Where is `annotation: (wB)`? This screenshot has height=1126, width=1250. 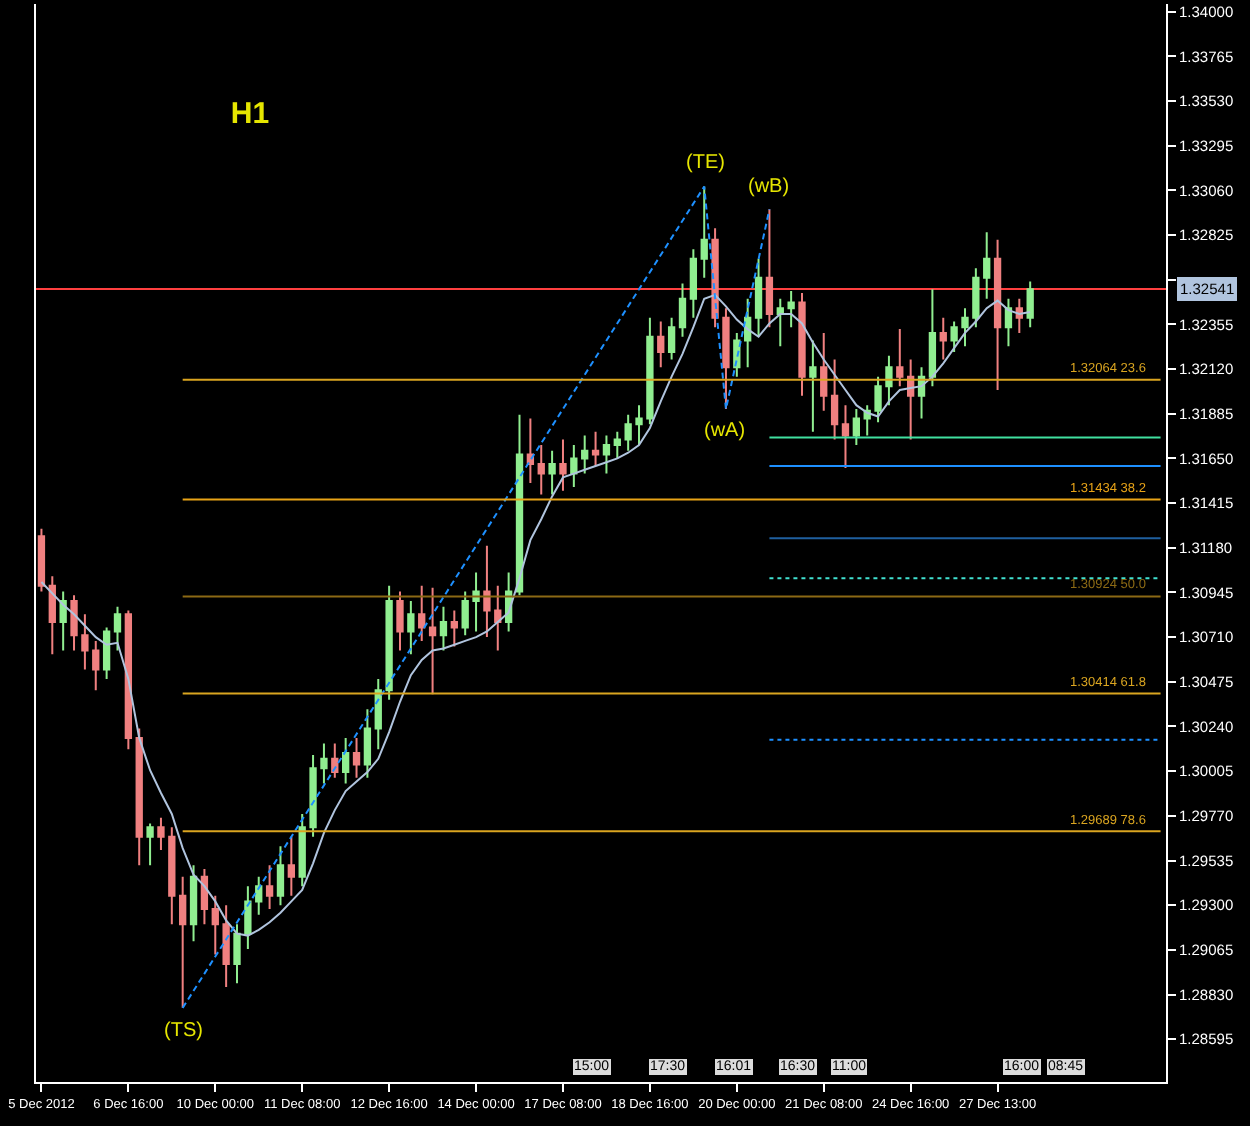 annotation: (wB) is located at coordinates (769, 187).